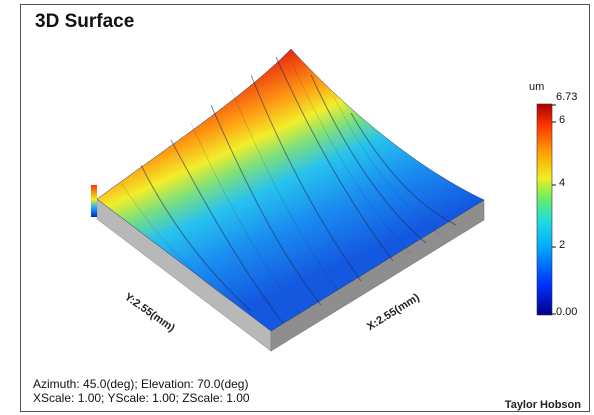 The height and width of the screenshot is (415, 594). What do you see at coordinates (562, 183) in the screenshot?
I see `colorbar-tick-label: 4` at bounding box center [562, 183].